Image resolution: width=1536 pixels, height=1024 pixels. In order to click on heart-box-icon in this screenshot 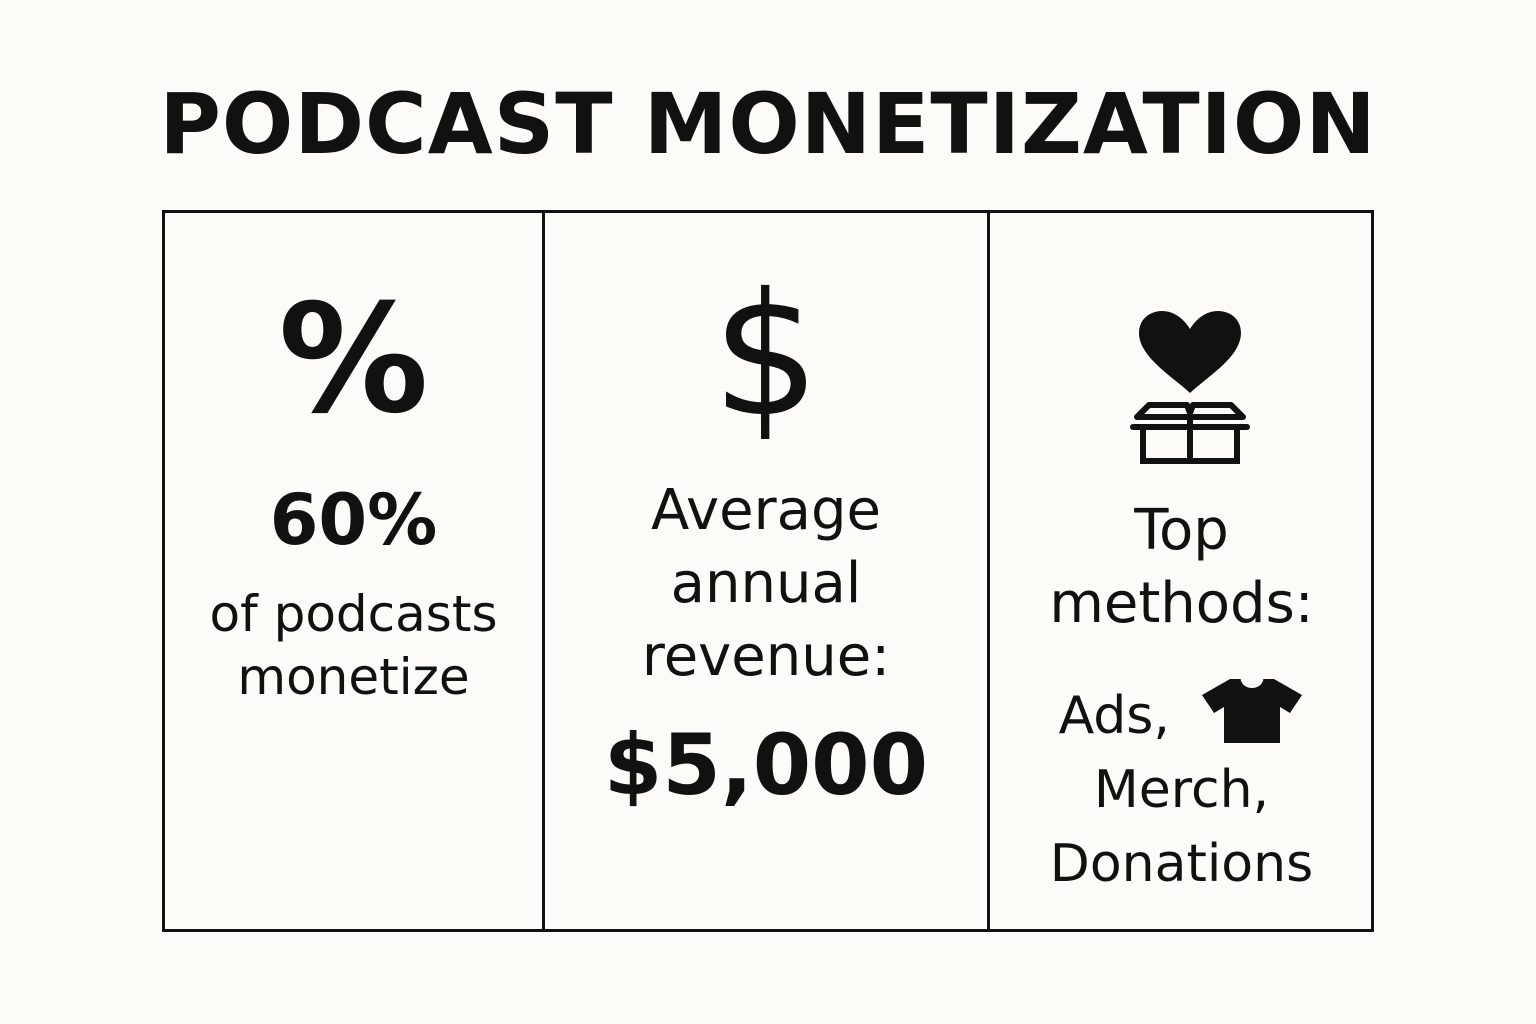, I will do `click(1190, 387)`.